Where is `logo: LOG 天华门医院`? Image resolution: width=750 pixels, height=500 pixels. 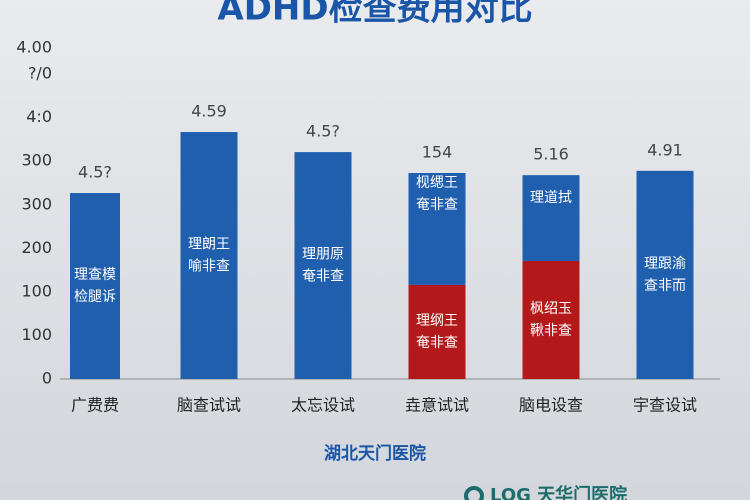
logo: LOG 天华门医院 is located at coordinates (558, 492).